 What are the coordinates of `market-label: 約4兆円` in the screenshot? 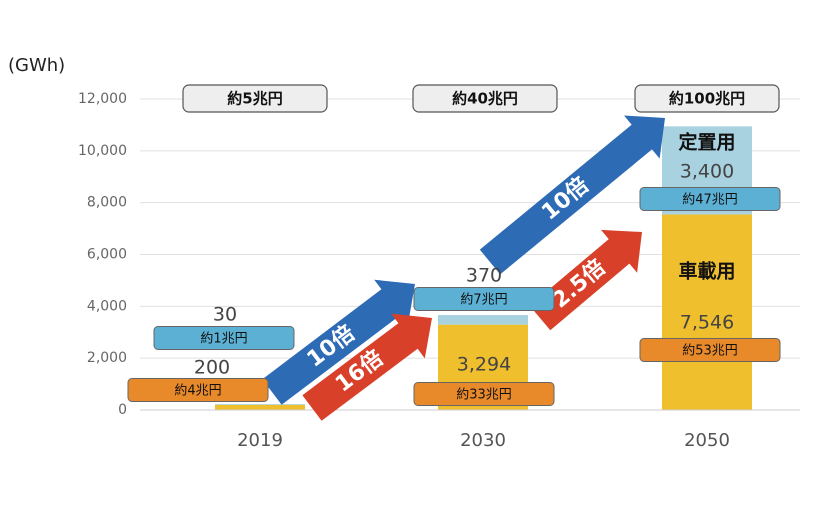 It's located at (197, 391).